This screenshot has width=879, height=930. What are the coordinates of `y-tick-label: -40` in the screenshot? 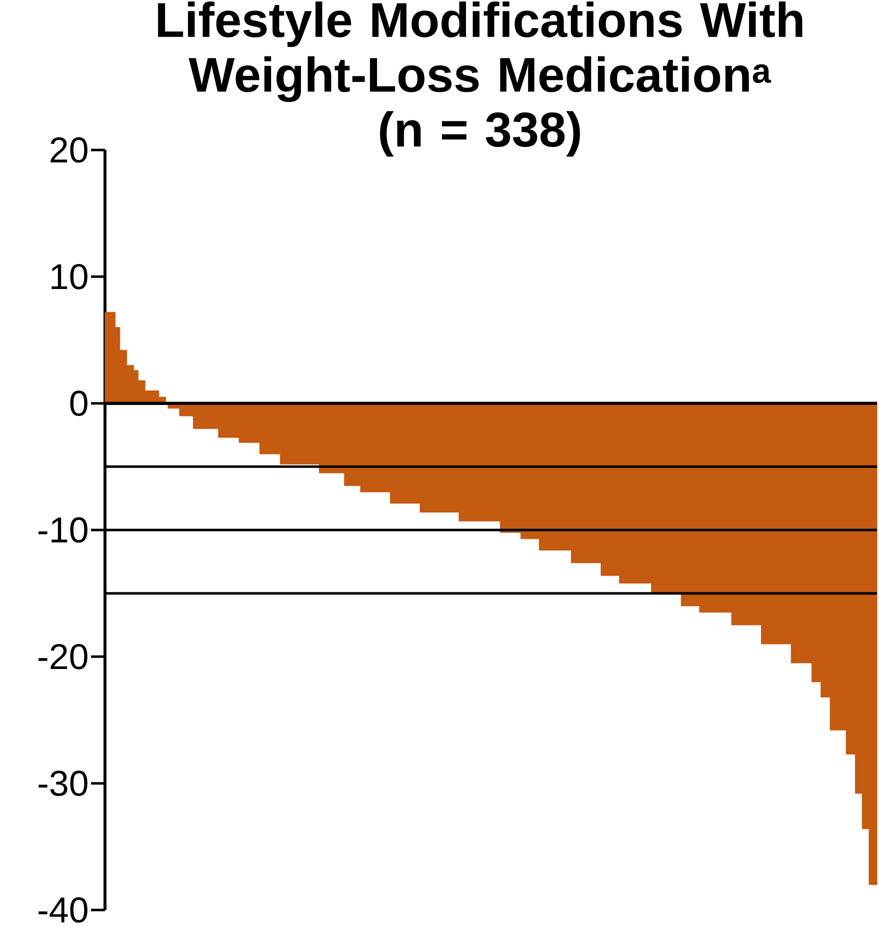 It's located at (63, 910).